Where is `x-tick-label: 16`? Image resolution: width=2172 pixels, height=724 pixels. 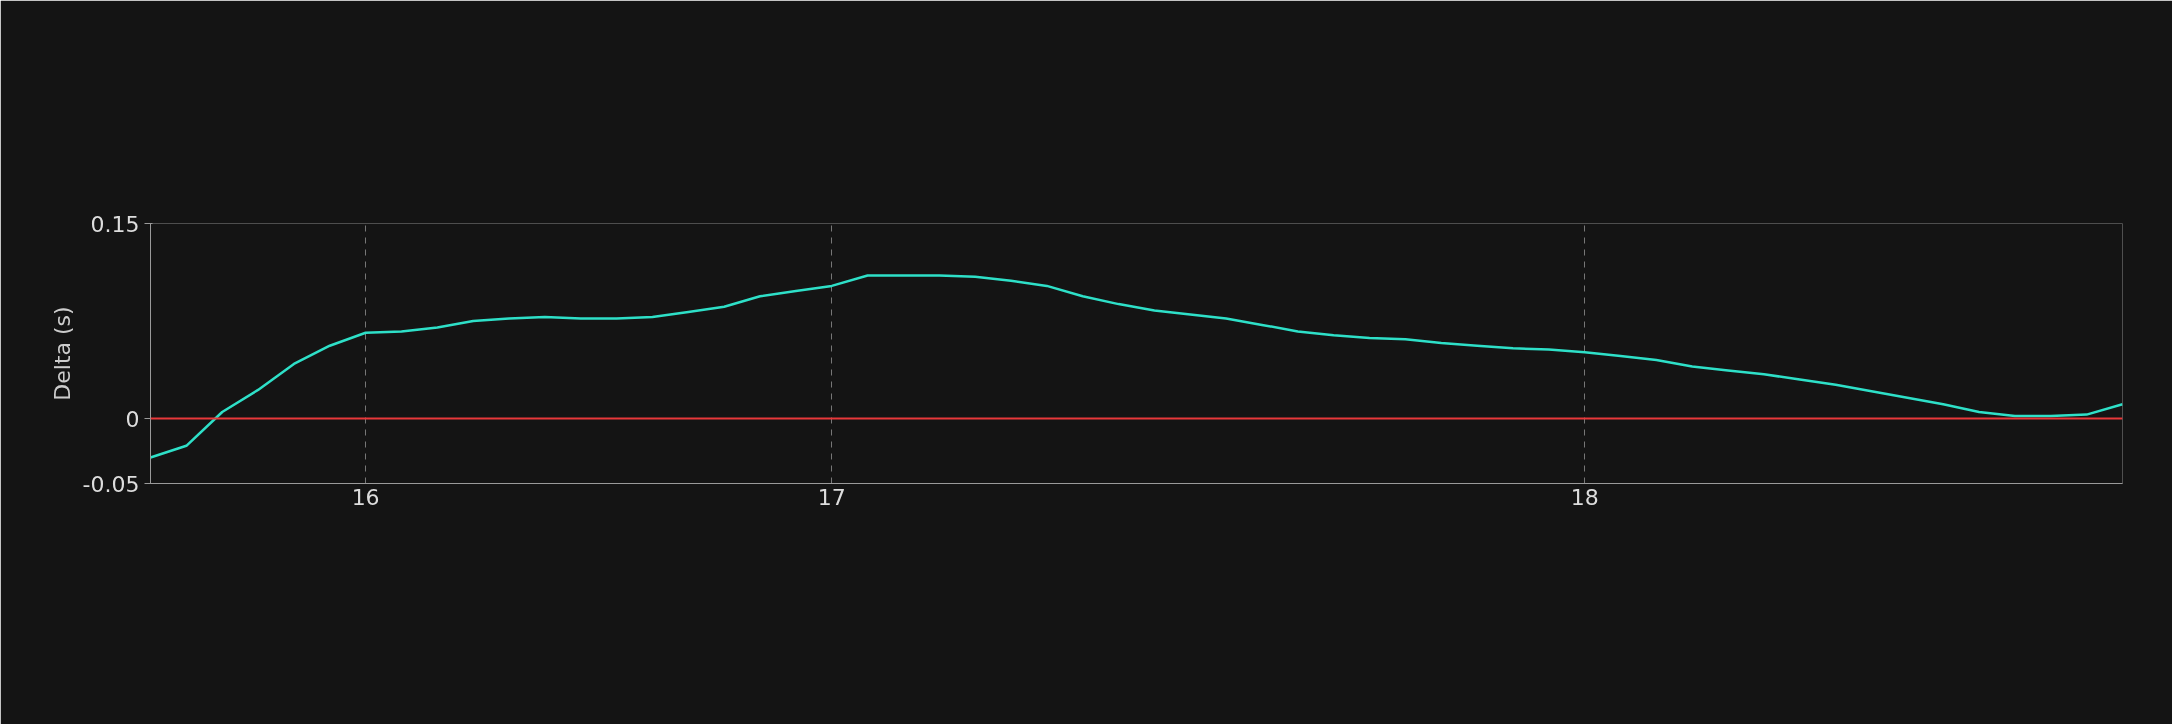 x-tick-label: 16 is located at coordinates (365, 497).